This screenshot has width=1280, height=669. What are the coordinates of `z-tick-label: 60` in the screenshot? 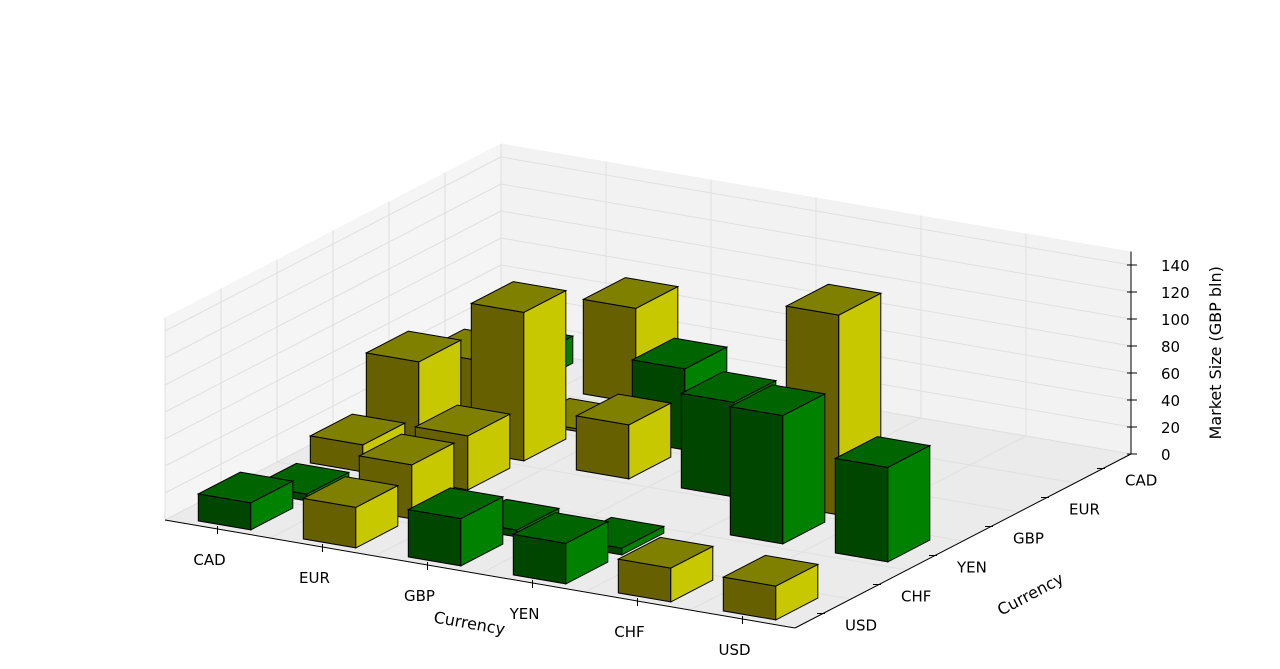 It's located at (1170, 374).